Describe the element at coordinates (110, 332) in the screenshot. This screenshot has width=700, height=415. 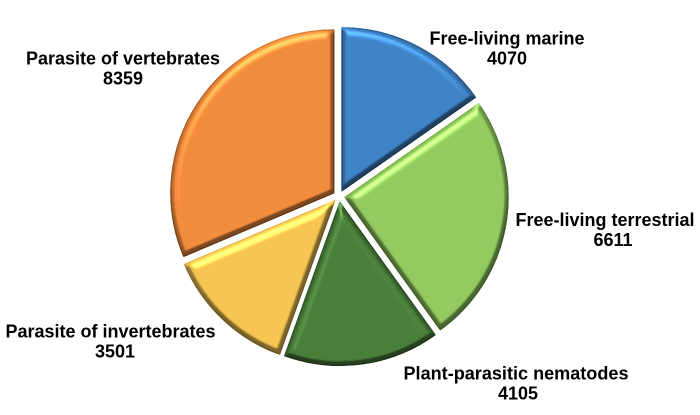
I see `svg-text: Parasite of invertebrates` at that location.